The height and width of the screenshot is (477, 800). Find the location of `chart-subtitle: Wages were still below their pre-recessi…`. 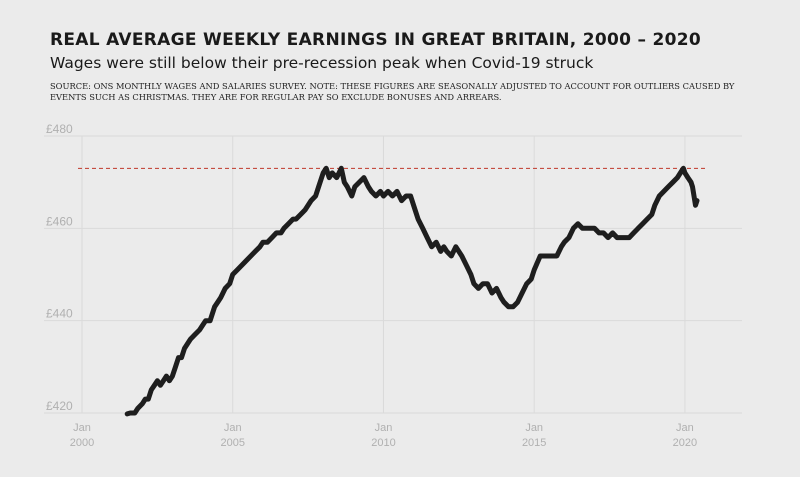

chart-subtitle: Wages were still below their pre-recessi… is located at coordinates (322, 63).